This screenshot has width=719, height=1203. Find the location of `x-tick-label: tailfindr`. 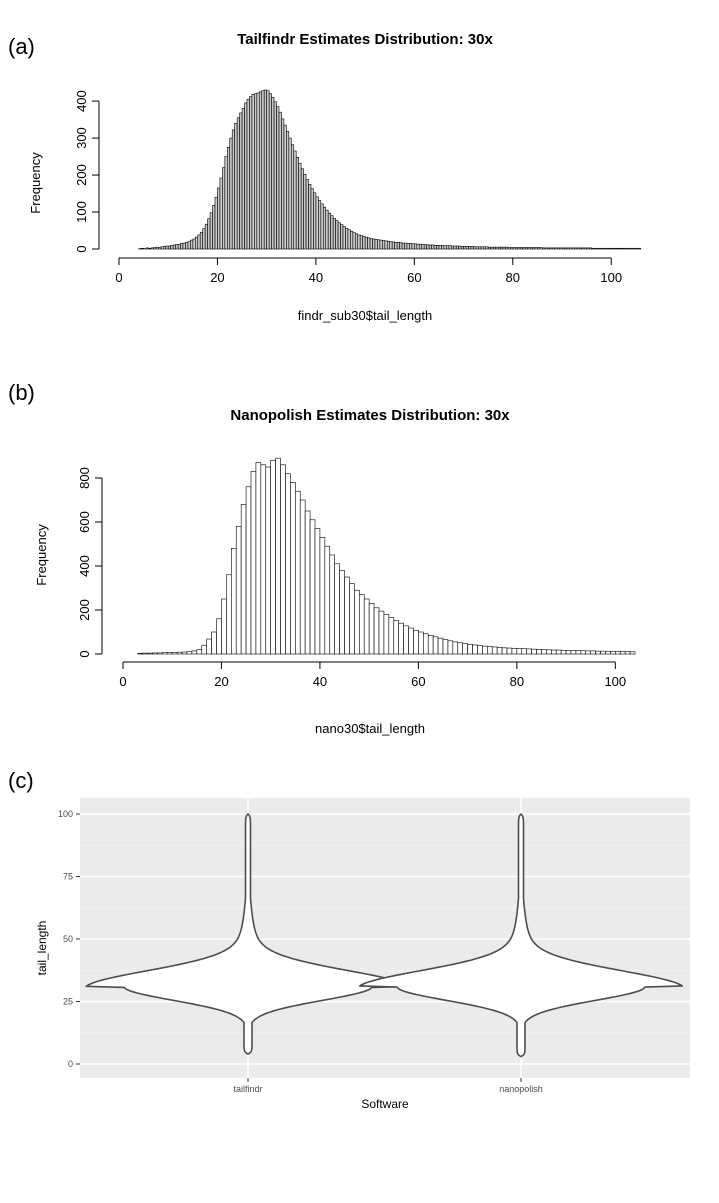

x-tick-label: tailfindr is located at coordinates (247, 1089).